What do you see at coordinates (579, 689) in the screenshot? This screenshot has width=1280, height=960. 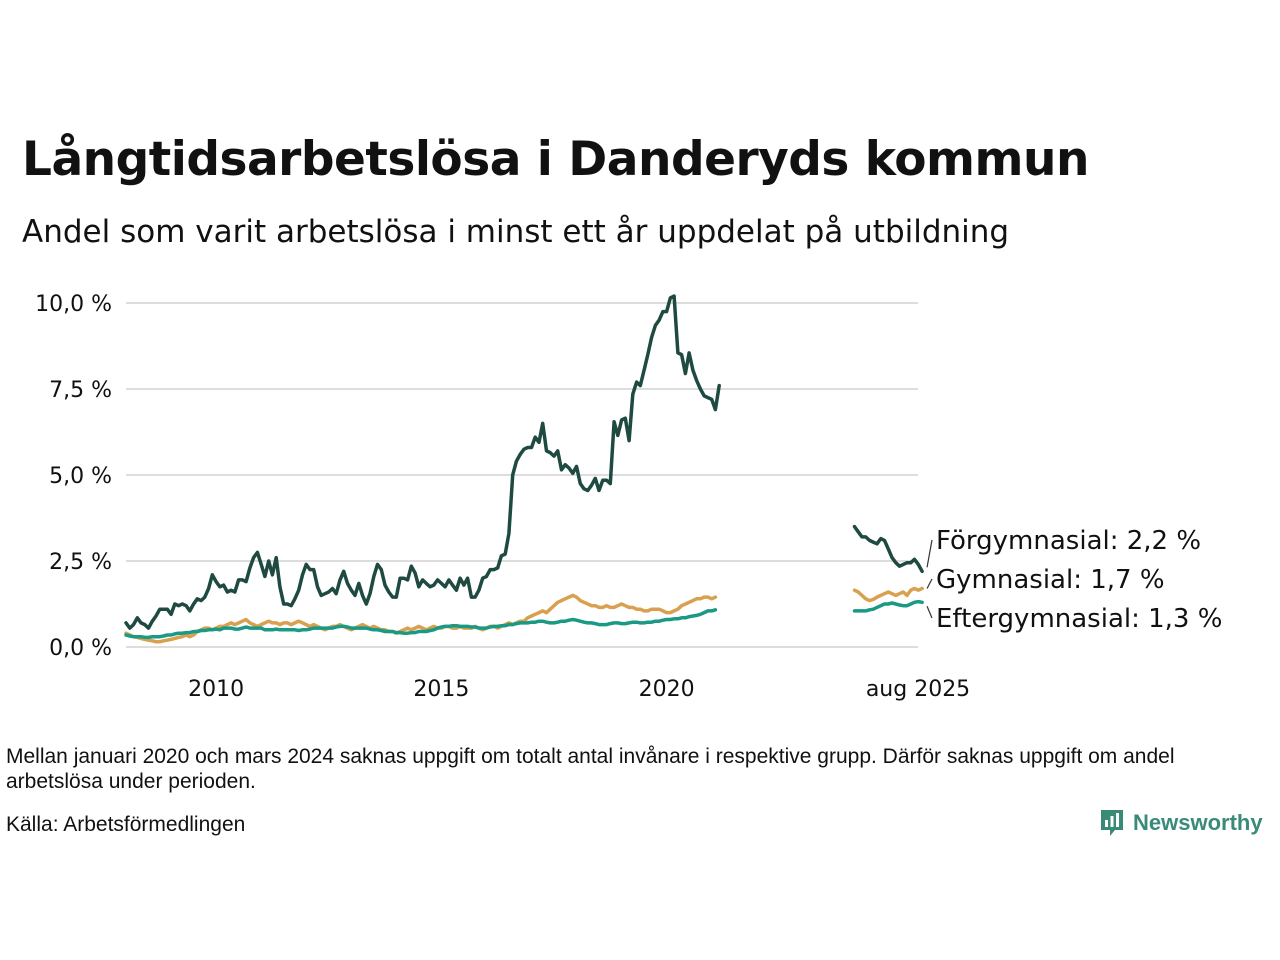 I see `x-axis-ticks: 2010 2015 2020 aug 2025` at bounding box center [579, 689].